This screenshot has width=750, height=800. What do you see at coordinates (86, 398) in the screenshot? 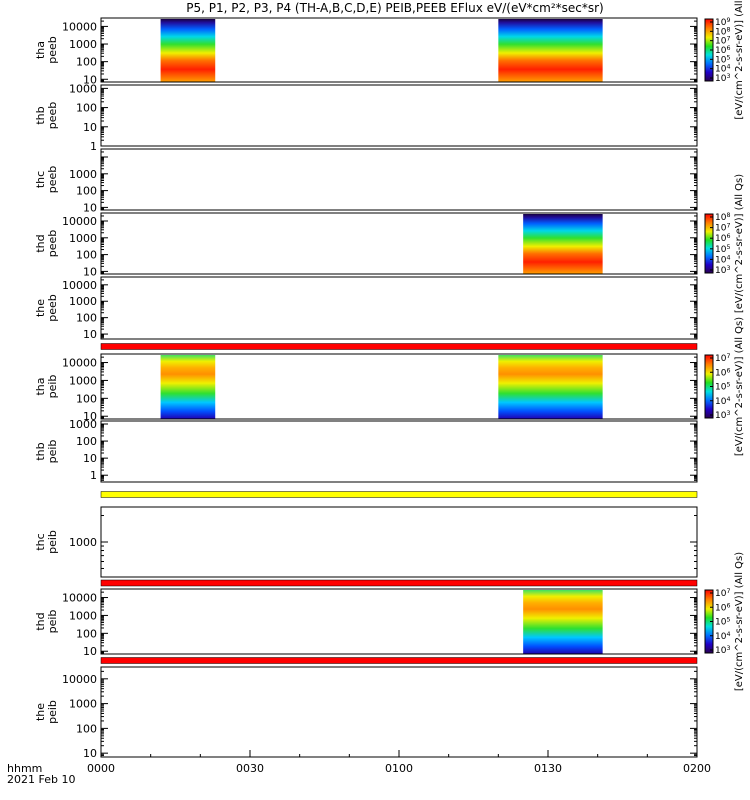
I see `y-tick-label-tha-peib: 100` at bounding box center [86, 398].